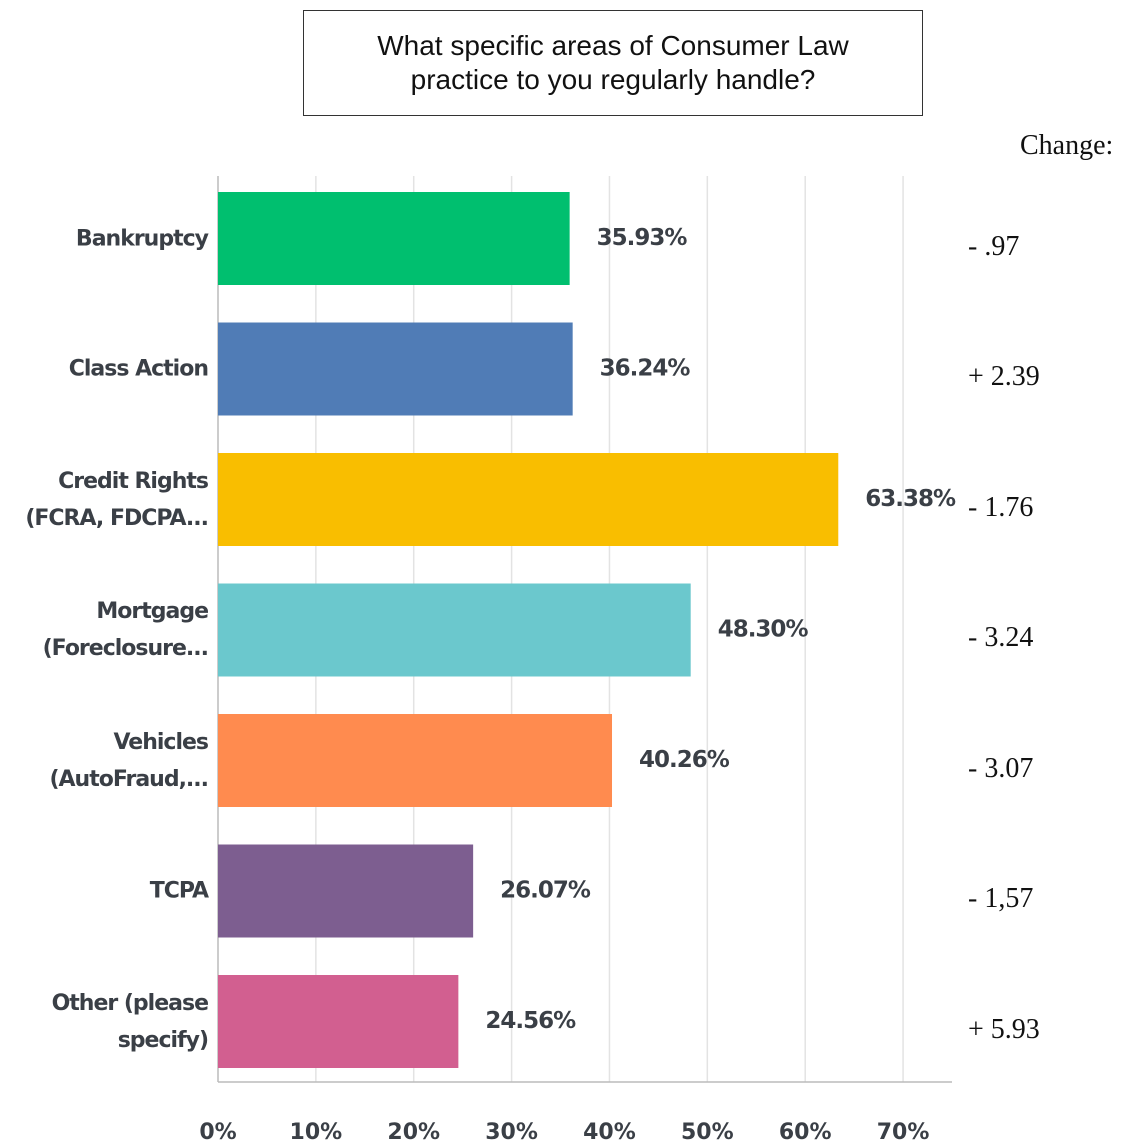  Describe the element at coordinates (130, 1021) in the screenshot. I see `category-label: Other (please specify)` at that location.